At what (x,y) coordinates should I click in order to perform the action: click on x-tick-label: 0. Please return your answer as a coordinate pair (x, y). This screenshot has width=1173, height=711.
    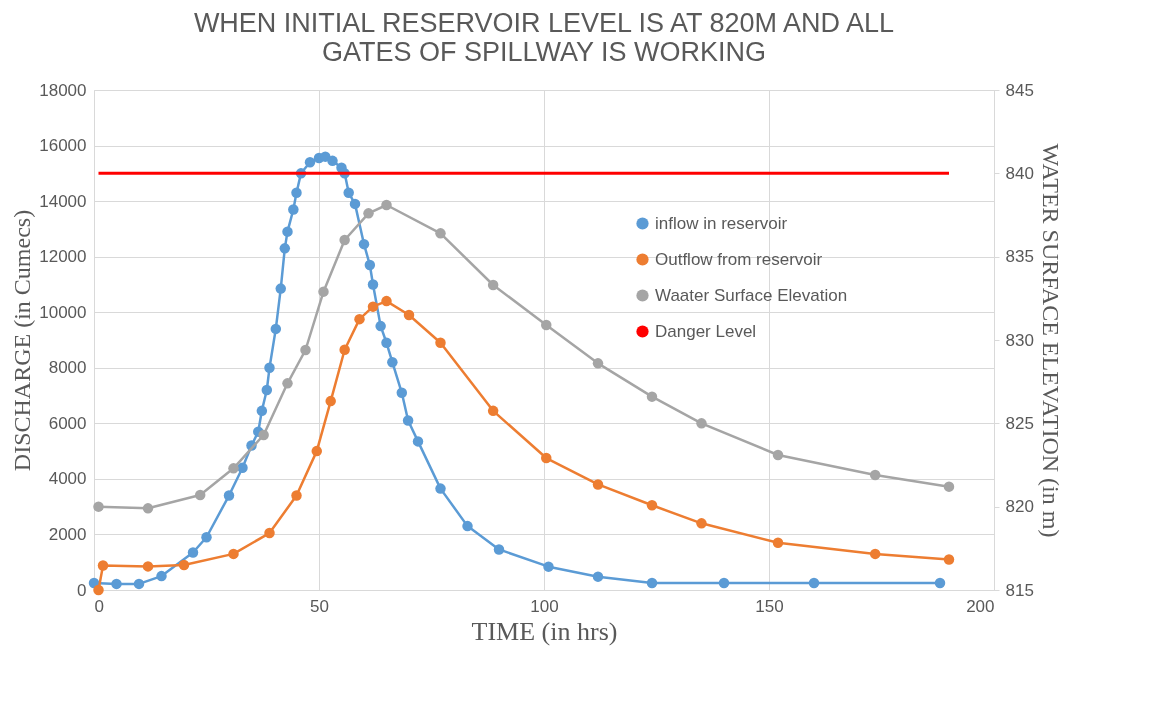
    Looking at the image, I should click on (99, 606).